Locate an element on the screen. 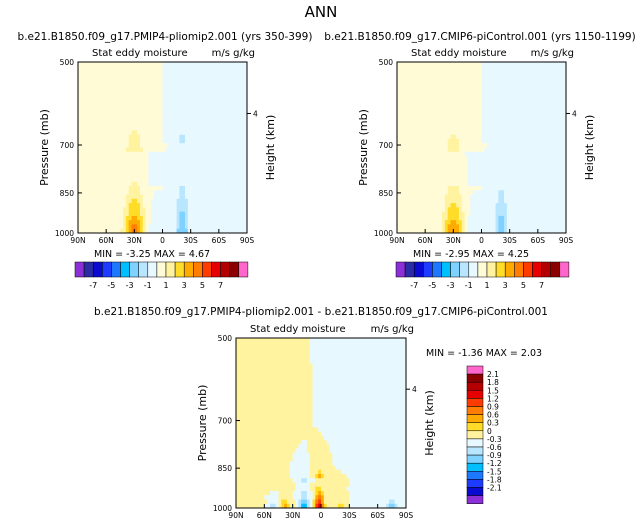  y-tick-label: 1000 is located at coordinates (64, 233).